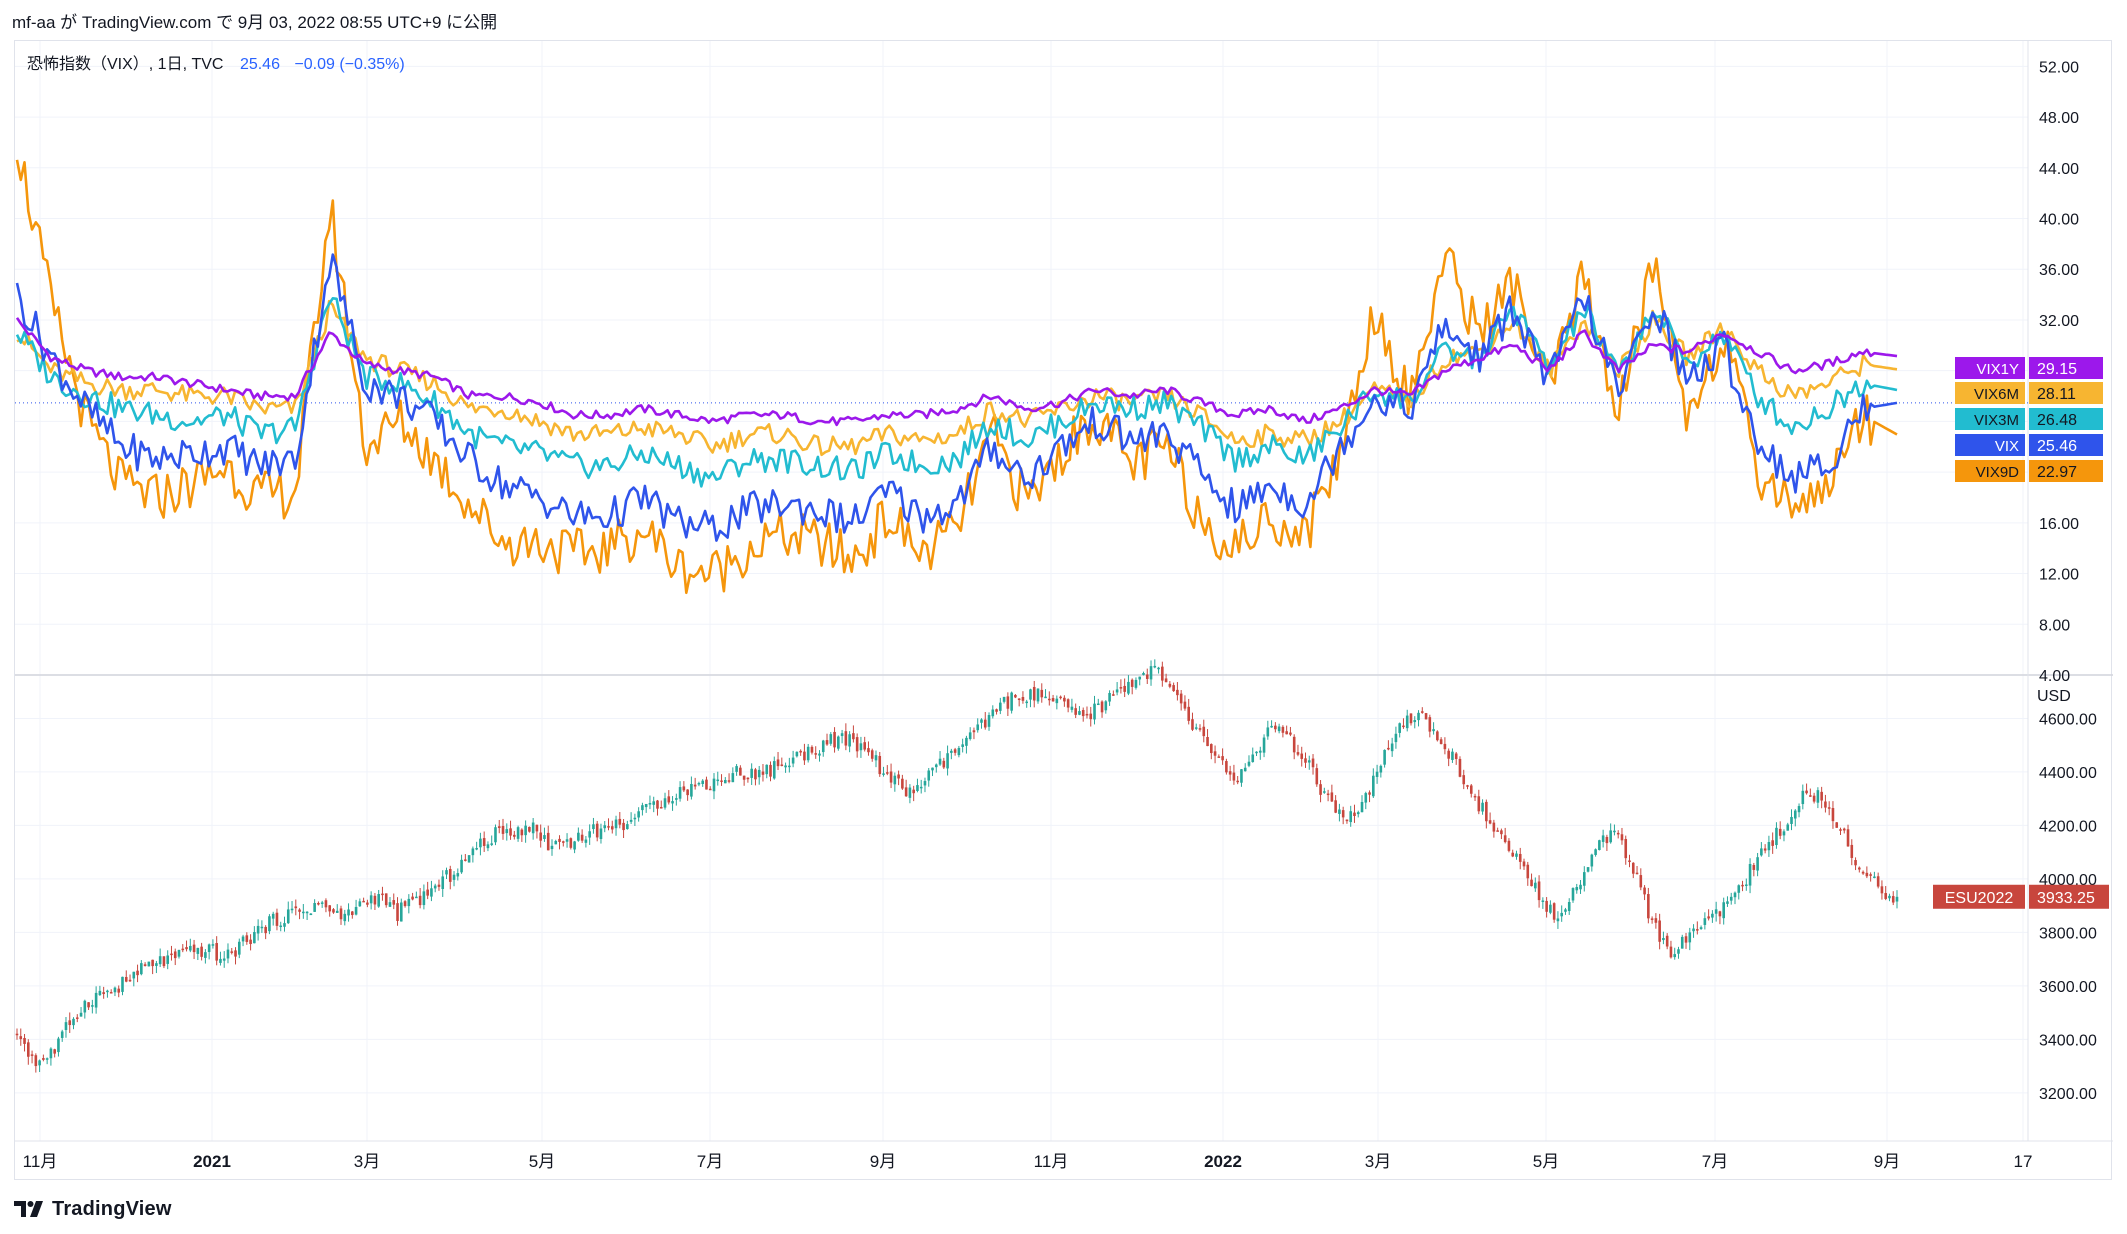  What do you see at coordinates (125, 64) in the screenshot?
I see `legend-symbol: 恐怖指数（VIX）, 1日, TVC` at bounding box center [125, 64].